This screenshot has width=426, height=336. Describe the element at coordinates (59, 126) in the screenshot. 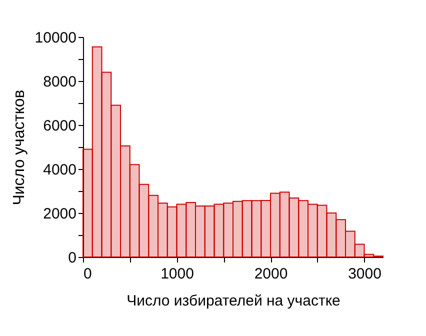

I see `y-tick-label: 6000` at that location.